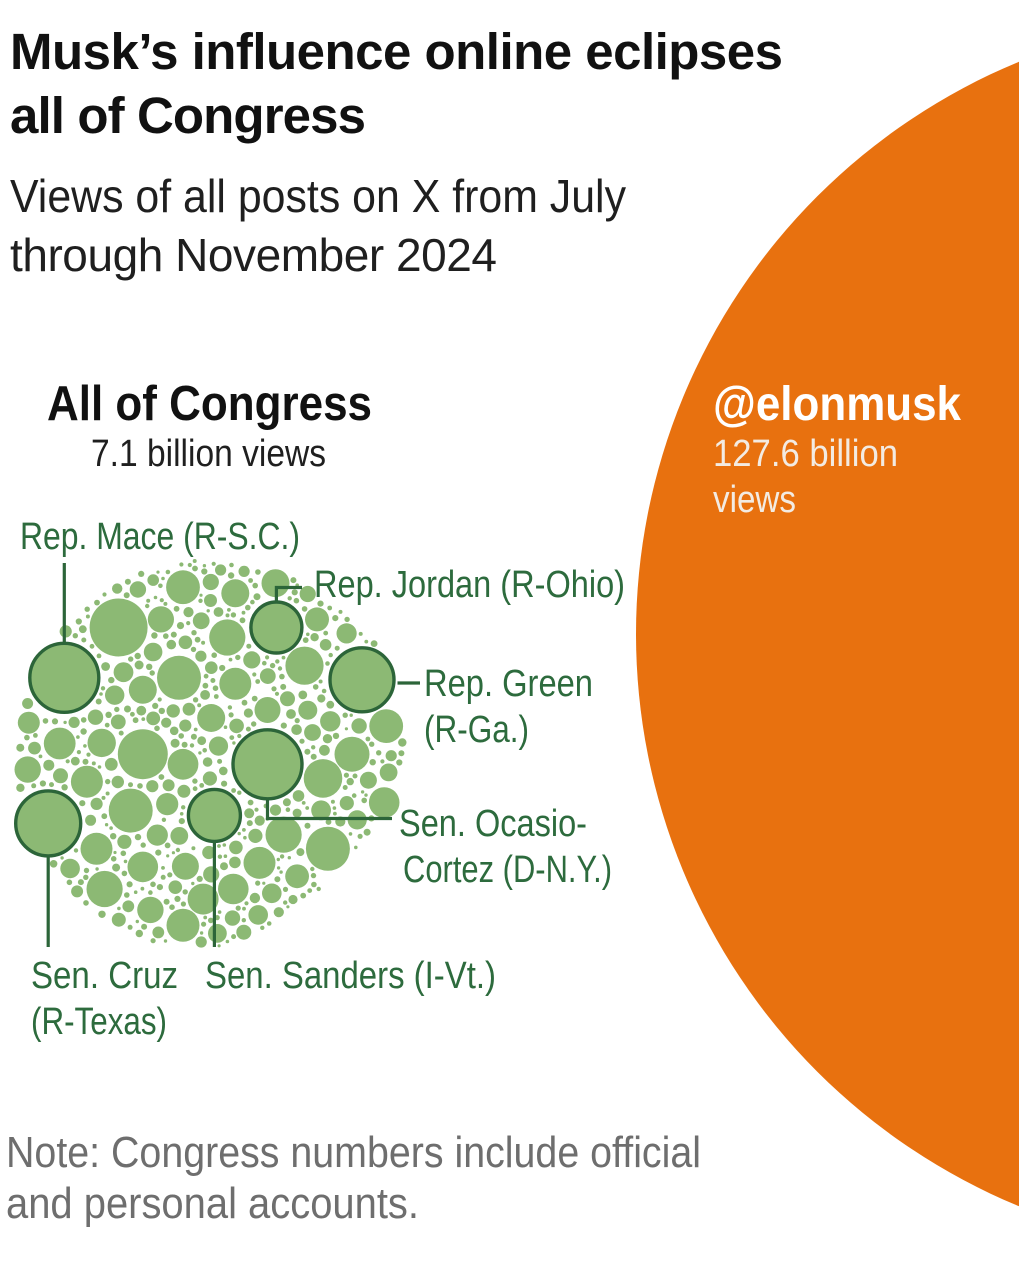 Image resolution: width=1019 pixels, height=1280 pixels. What do you see at coordinates (508, 684) in the screenshot?
I see `svg-text: Rep. Green` at bounding box center [508, 684].